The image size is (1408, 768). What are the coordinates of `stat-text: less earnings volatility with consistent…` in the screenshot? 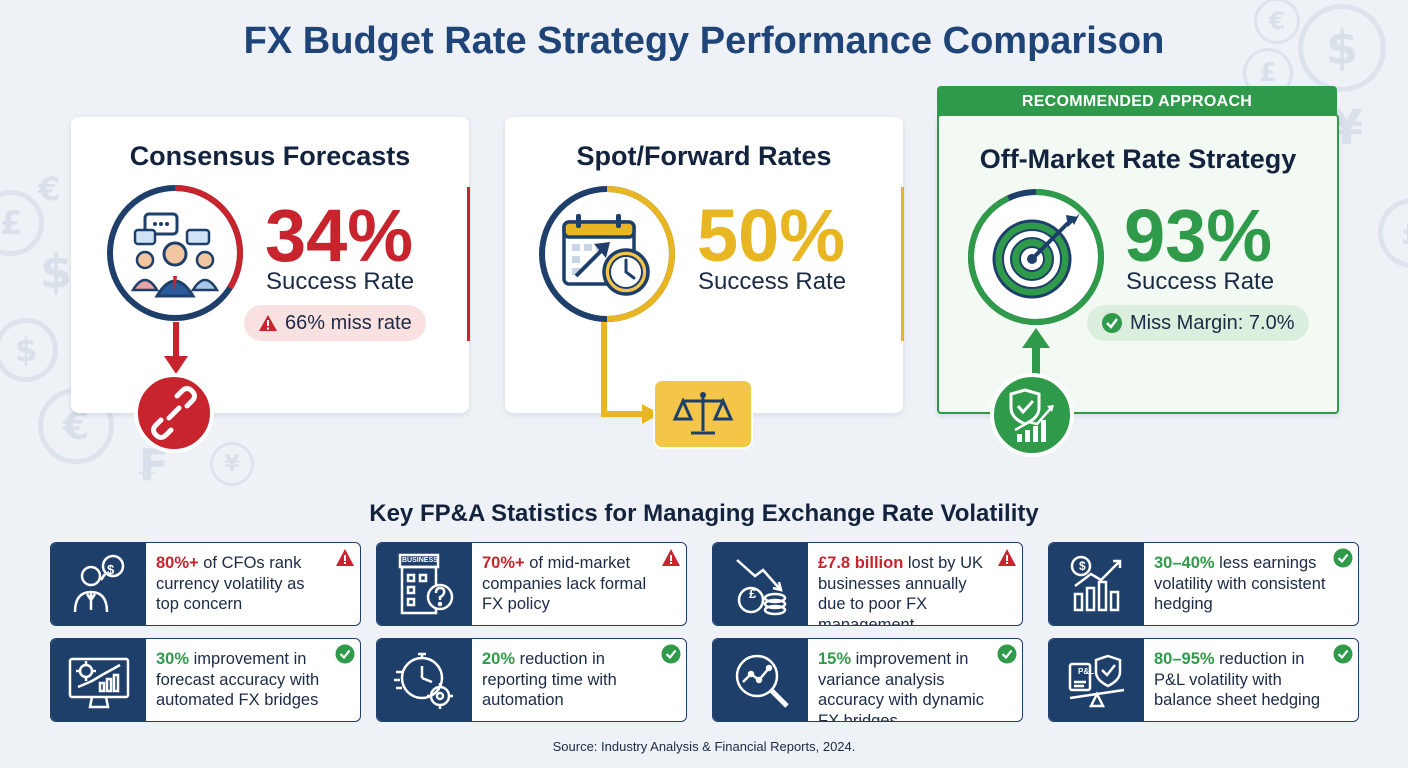 It's located at (1240, 583).